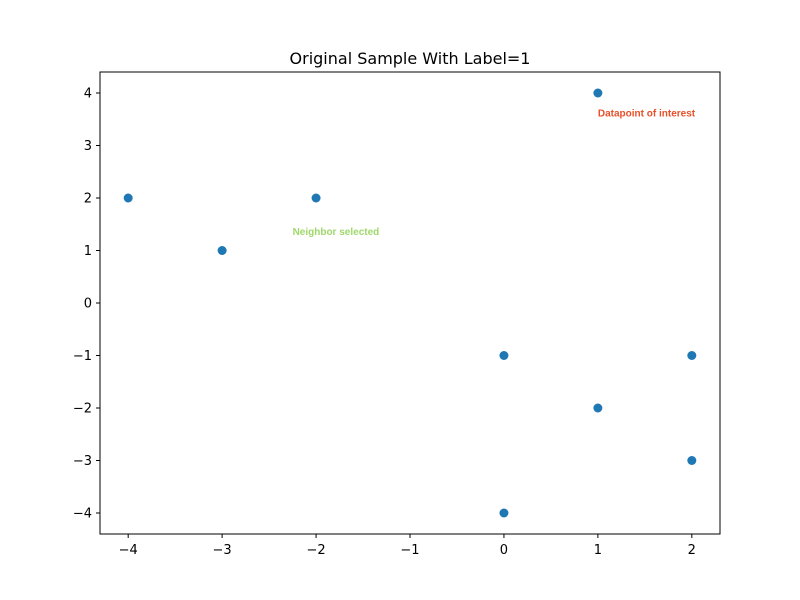 The image size is (800, 600). Describe the element at coordinates (88, 304) in the screenshot. I see `y-tick-label: 0` at that location.